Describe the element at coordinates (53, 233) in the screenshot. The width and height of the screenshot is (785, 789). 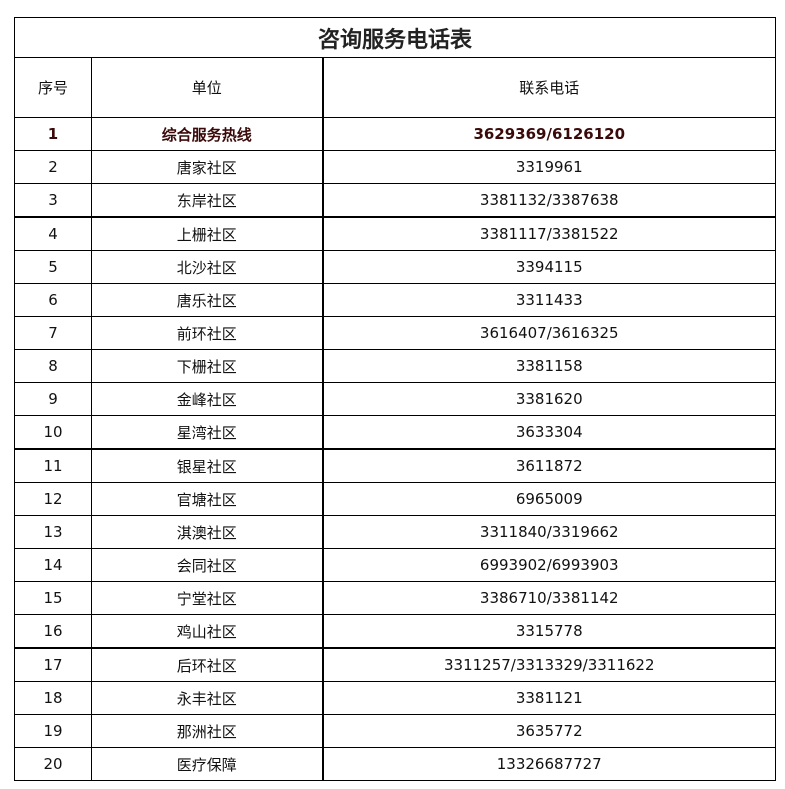
I see `index-cell: 4` at that location.